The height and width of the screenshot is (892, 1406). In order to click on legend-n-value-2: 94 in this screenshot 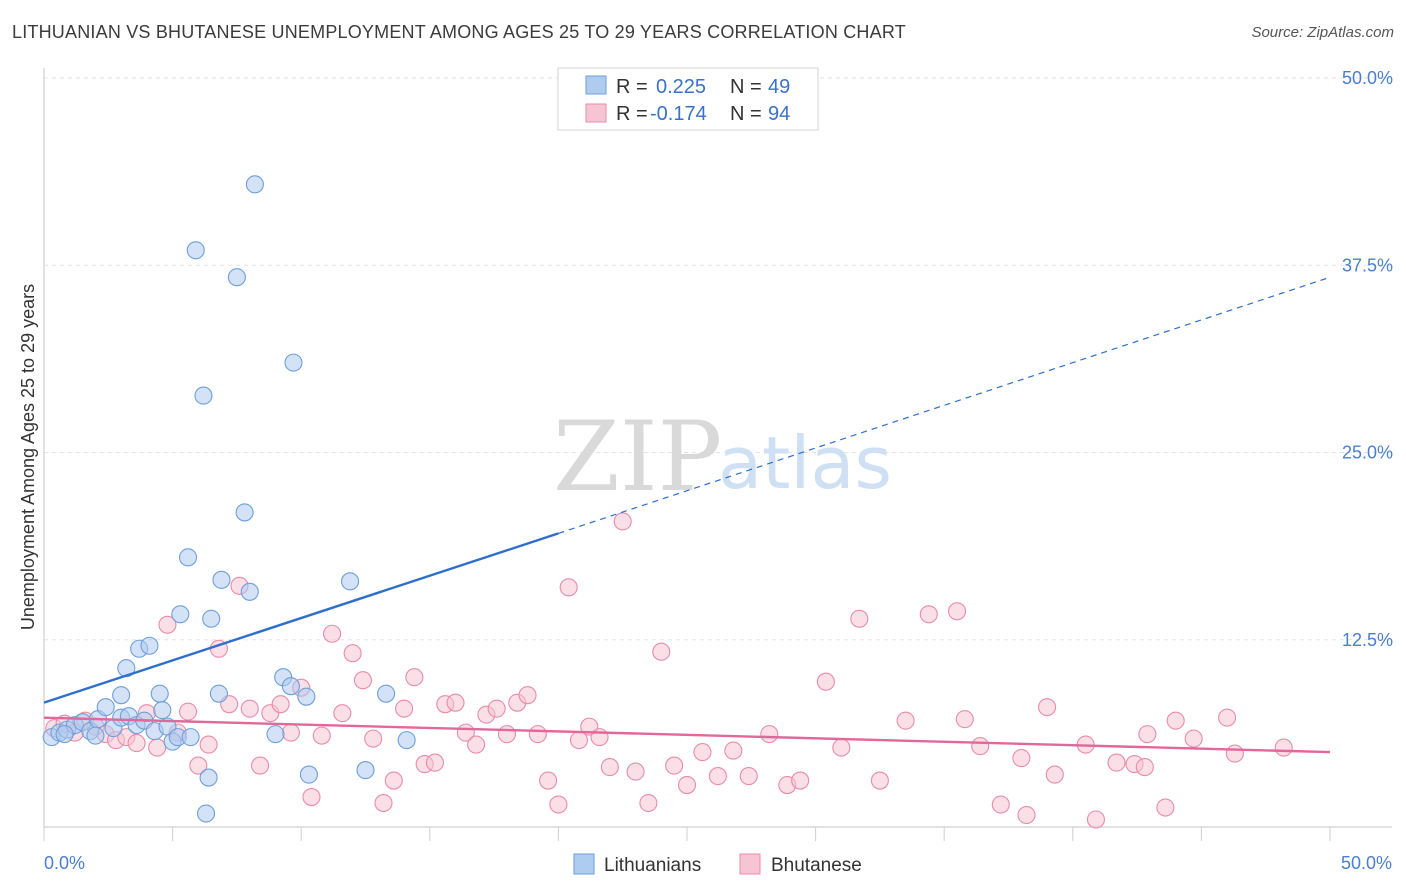, I will do `click(779, 114)`.